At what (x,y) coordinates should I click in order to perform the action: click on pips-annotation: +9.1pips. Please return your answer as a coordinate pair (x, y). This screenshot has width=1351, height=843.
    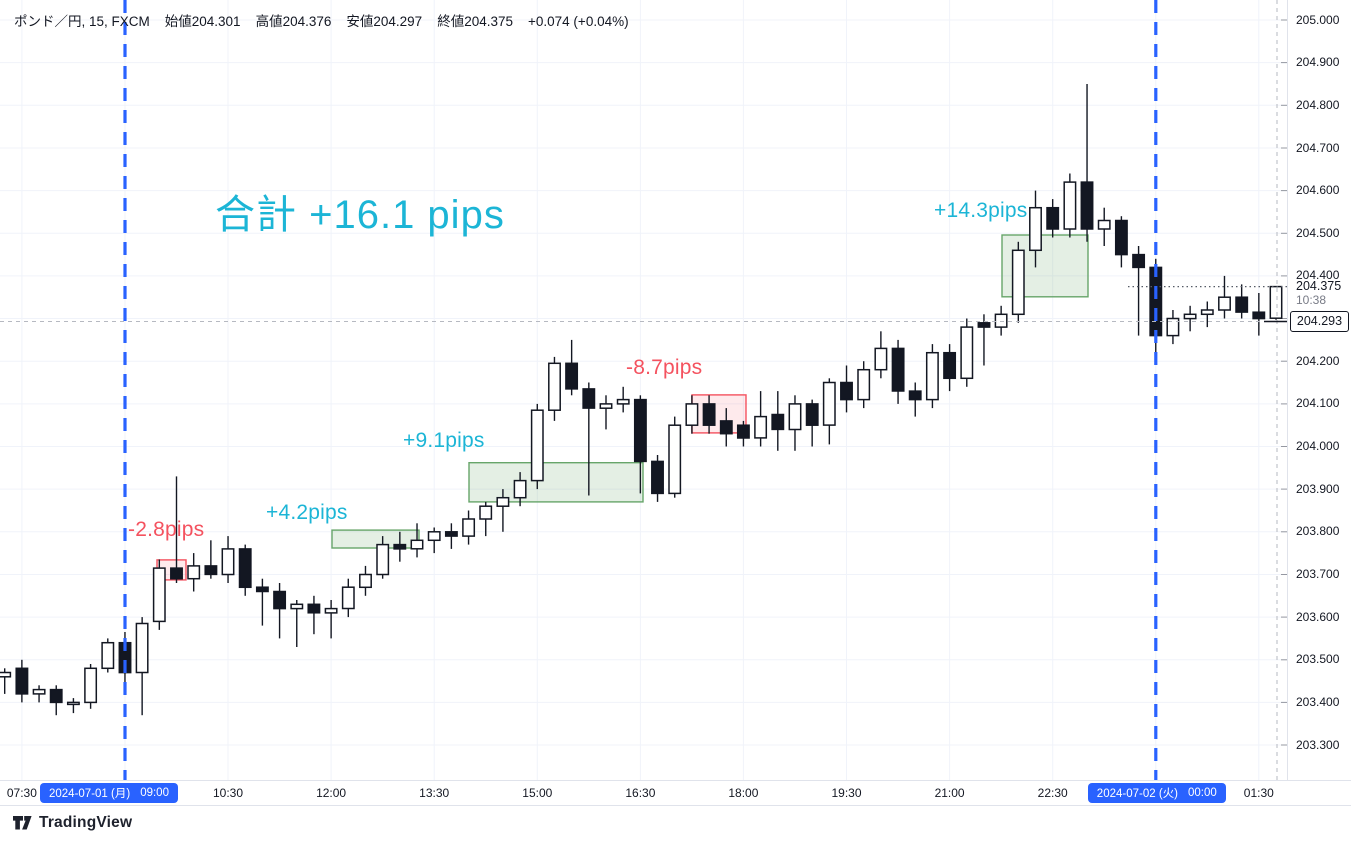
    Looking at the image, I should click on (444, 440).